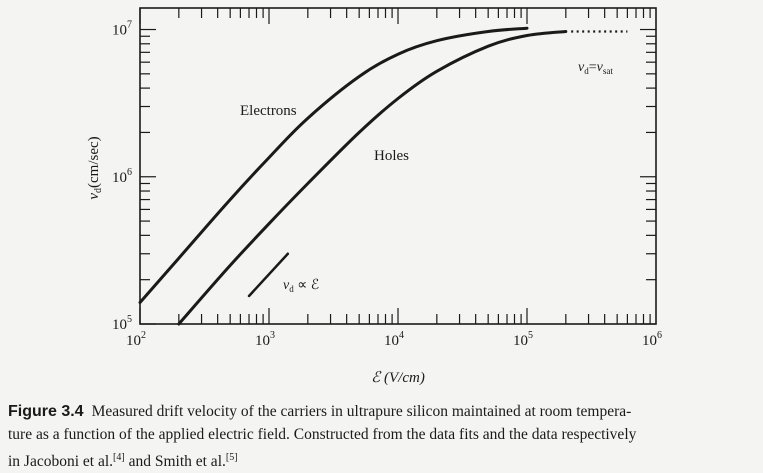  What do you see at coordinates (122, 176) in the screenshot?
I see `y-tick-label: 10⁶` at bounding box center [122, 176].